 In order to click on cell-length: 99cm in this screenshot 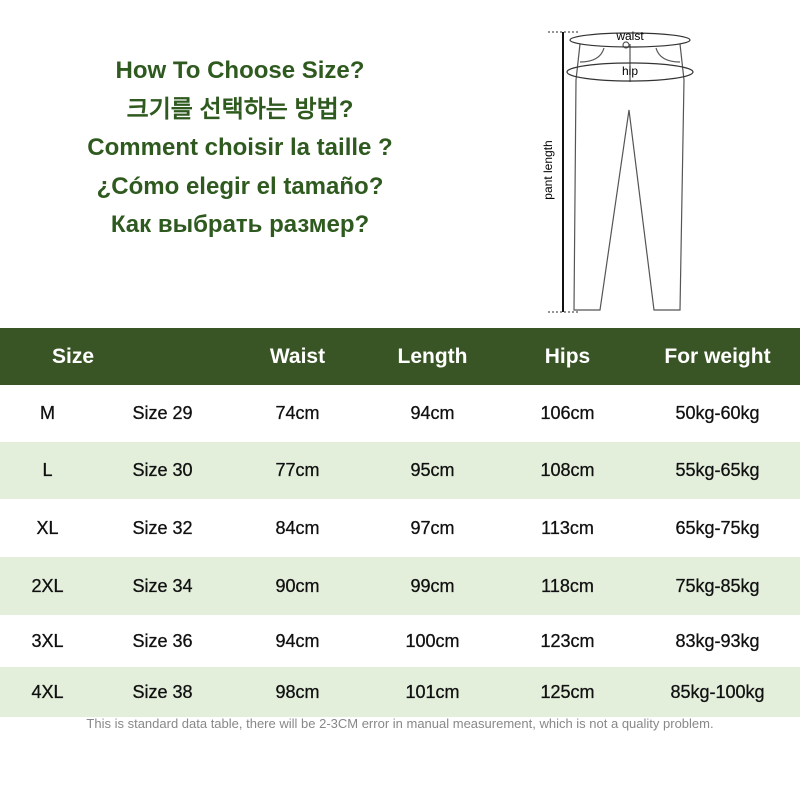, I will do `click(432, 586)`.